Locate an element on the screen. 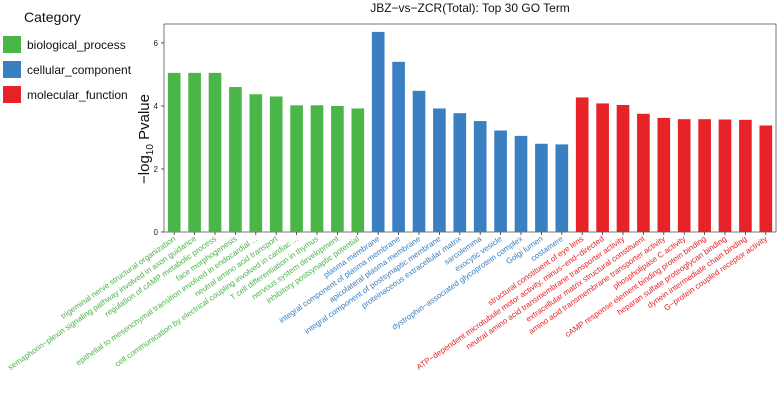 This screenshot has width=778, height=420. legend-label-biological_process: biological_process is located at coordinates (76, 45).